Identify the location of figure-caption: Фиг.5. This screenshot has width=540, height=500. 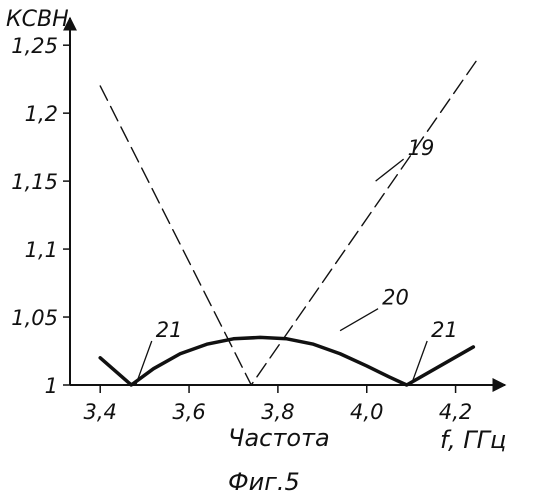
(264, 482).